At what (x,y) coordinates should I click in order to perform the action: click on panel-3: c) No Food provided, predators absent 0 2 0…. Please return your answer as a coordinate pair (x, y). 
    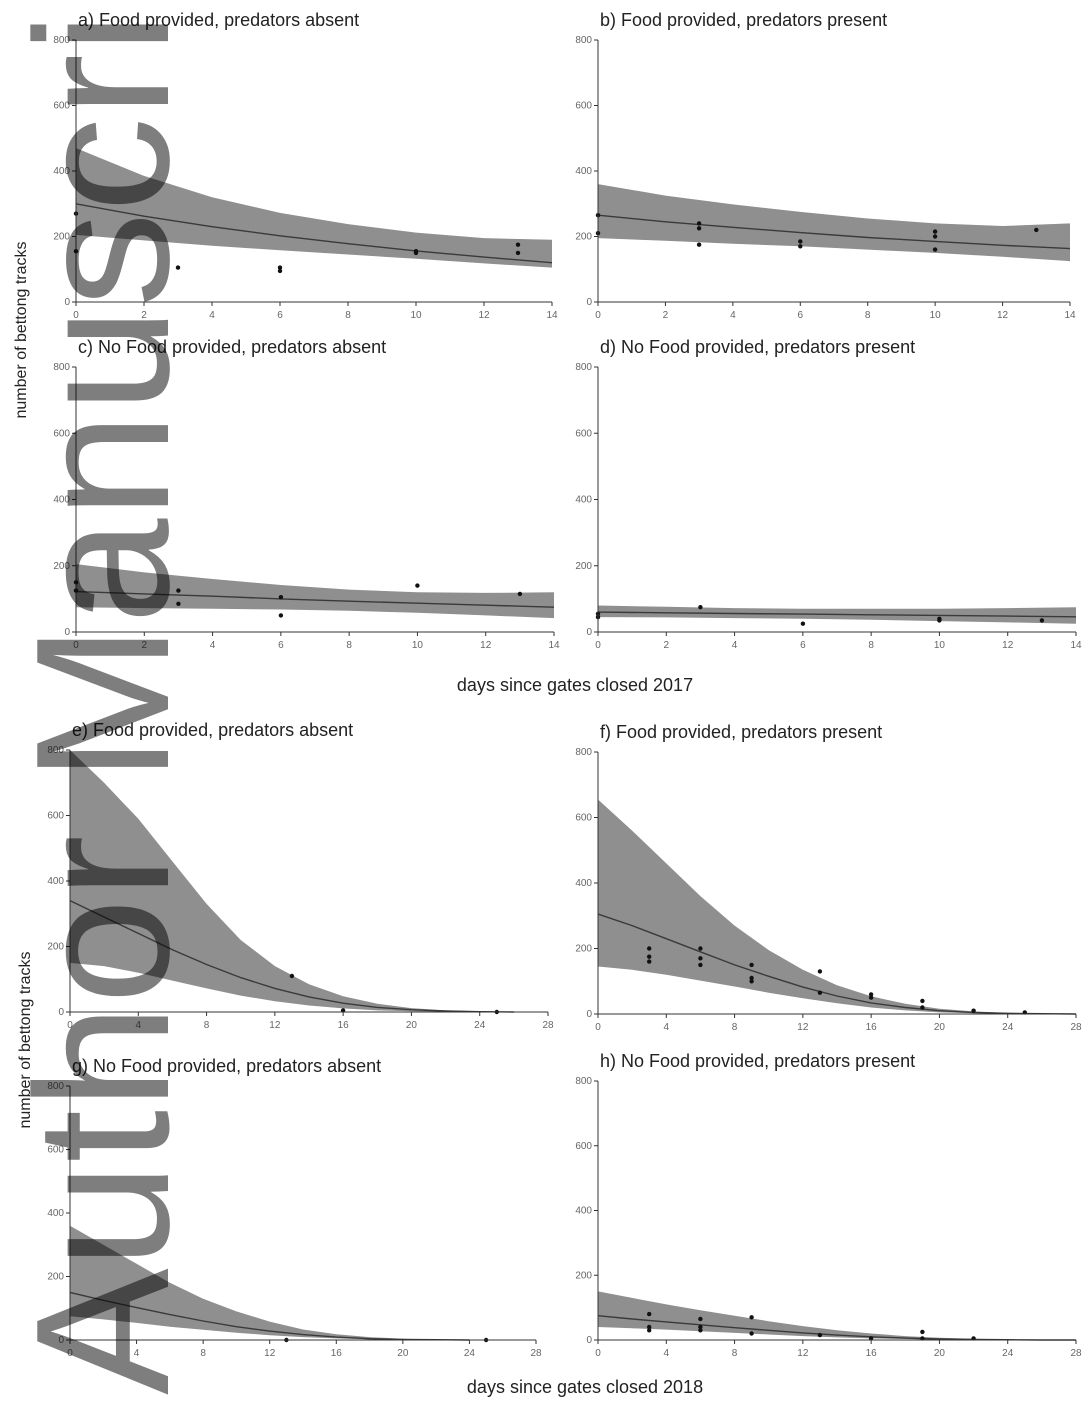
    Looking at the image, I should click on (306, 494).